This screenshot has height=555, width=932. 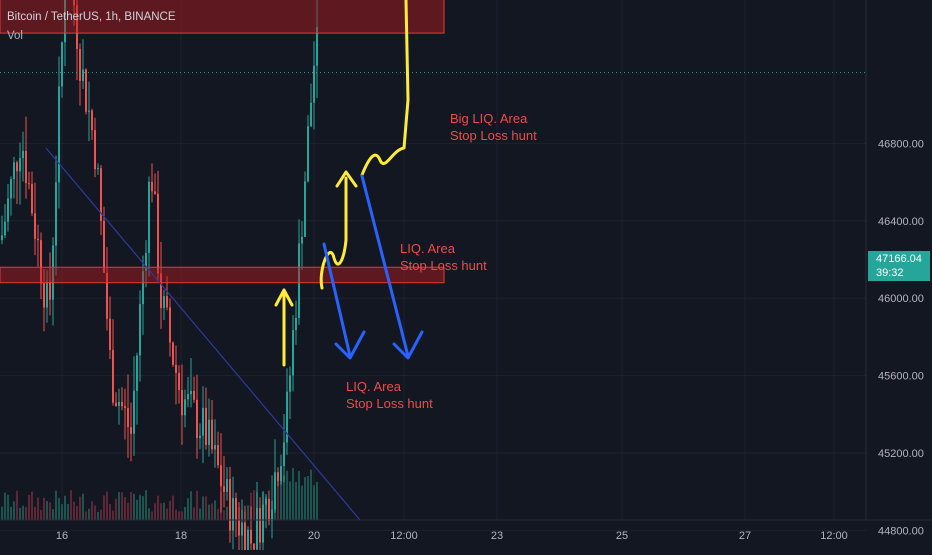 I want to click on time-tick-label: 25, so click(x=622, y=536).